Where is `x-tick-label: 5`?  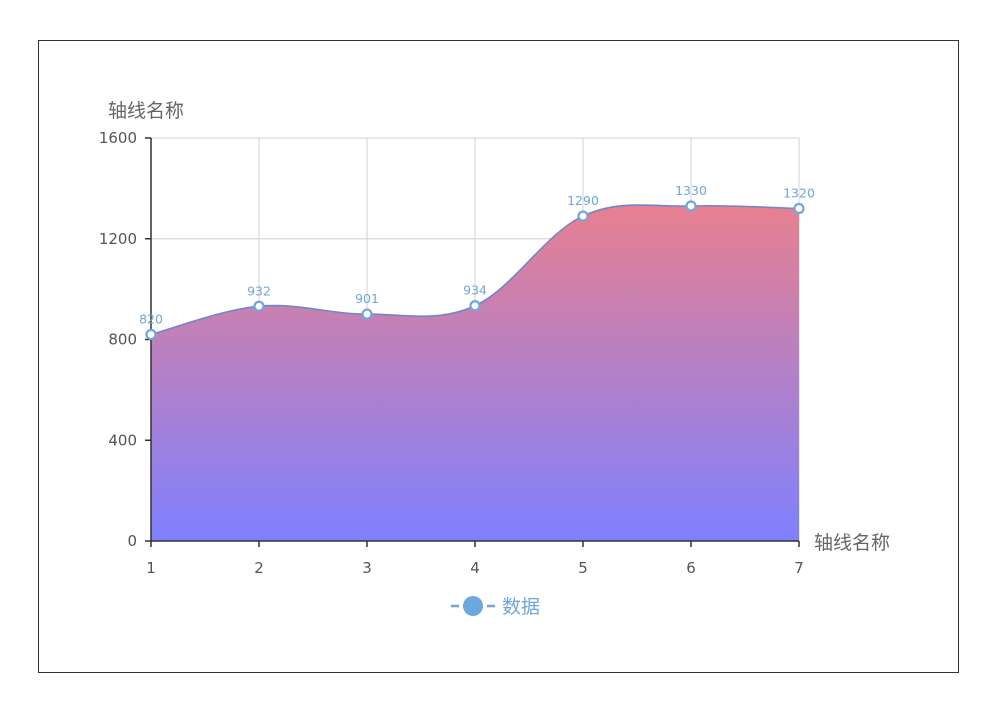
x-tick-label: 5 is located at coordinates (583, 568).